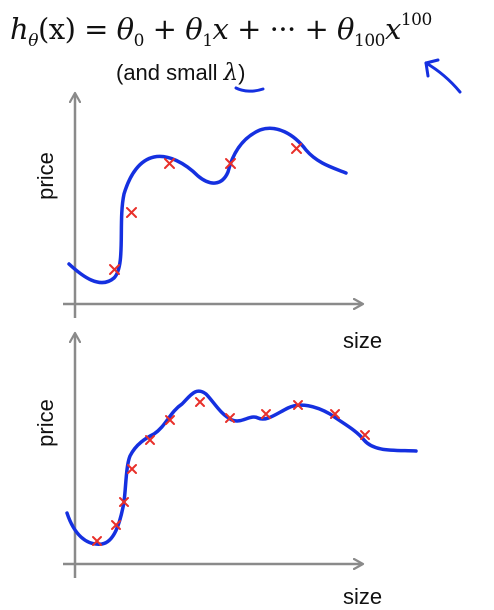  What do you see at coordinates (392, 29) in the screenshot?
I see `formula-theta100-var: x` at bounding box center [392, 29].